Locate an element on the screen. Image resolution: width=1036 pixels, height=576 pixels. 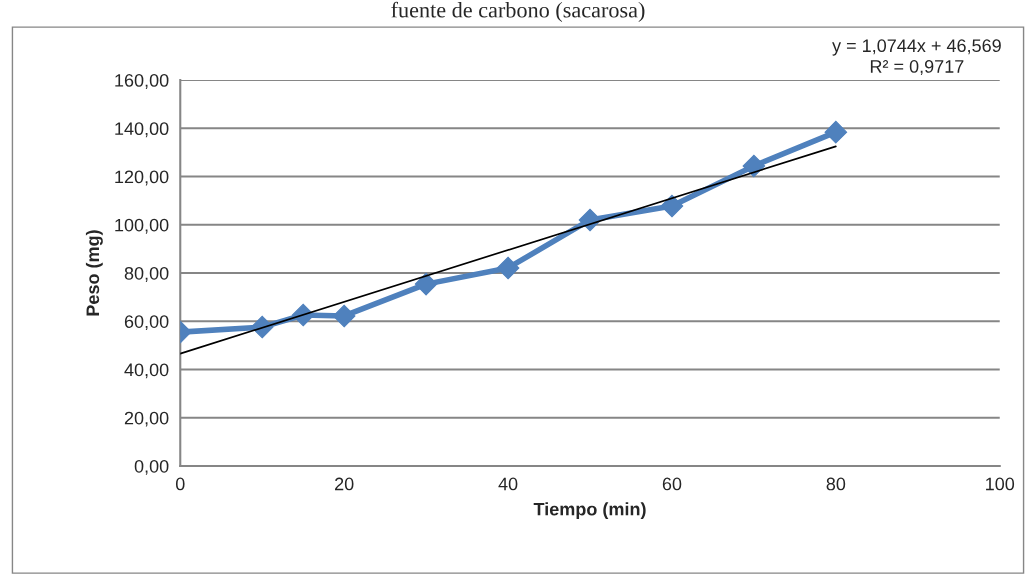
y-tick-label: 80,00 is located at coordinates (146, 274).